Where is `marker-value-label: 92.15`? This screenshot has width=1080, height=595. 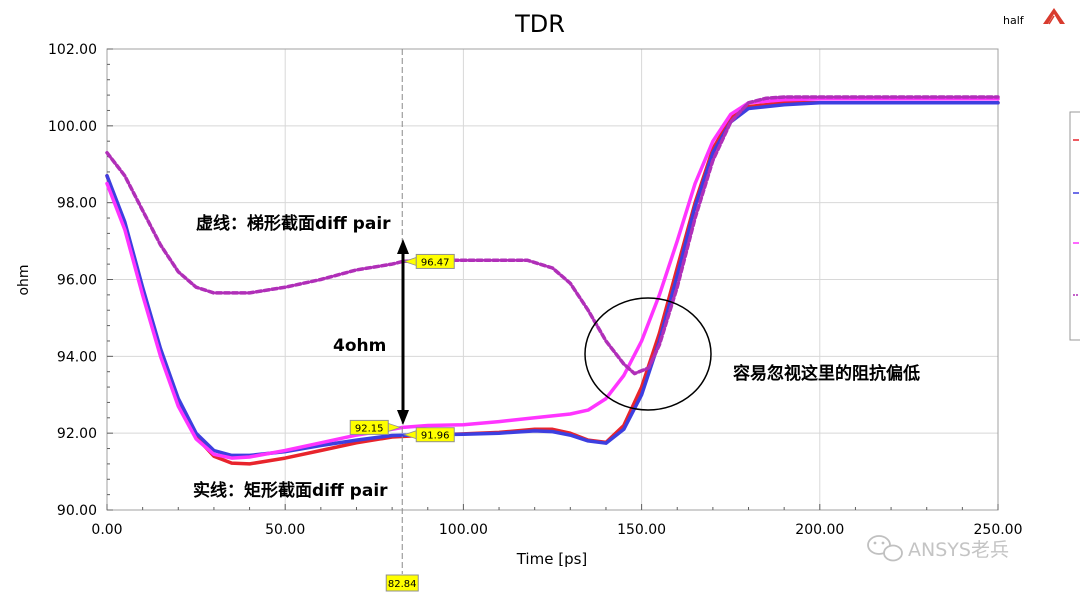
marker-value-label: 92.15 is located at coordinates (369, 428).